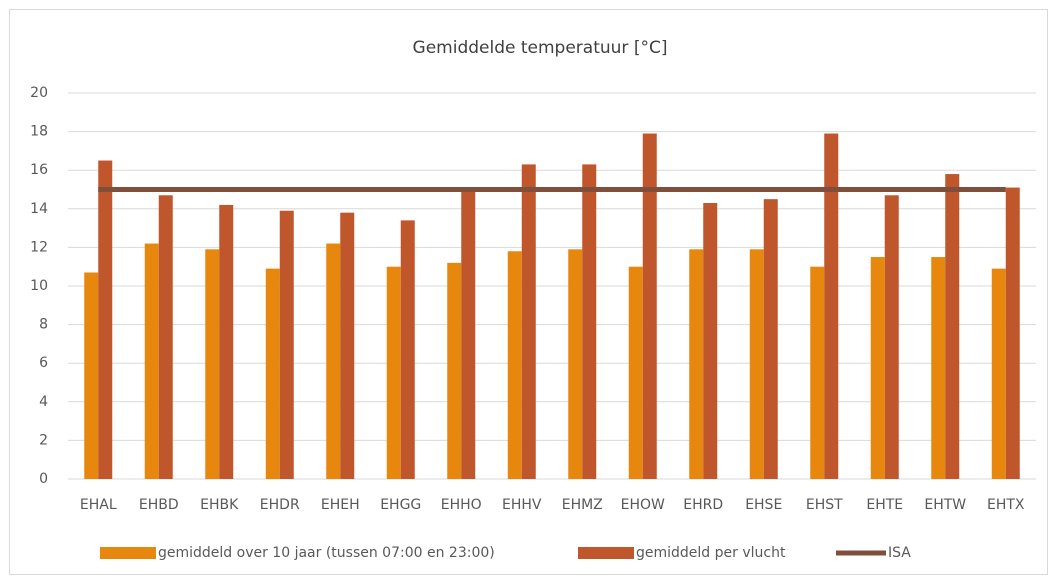  What do you see at coordinates (98, 505) in the screenshot?
I see `x-tick-label: EHAL` at bounding box center [98, 505].